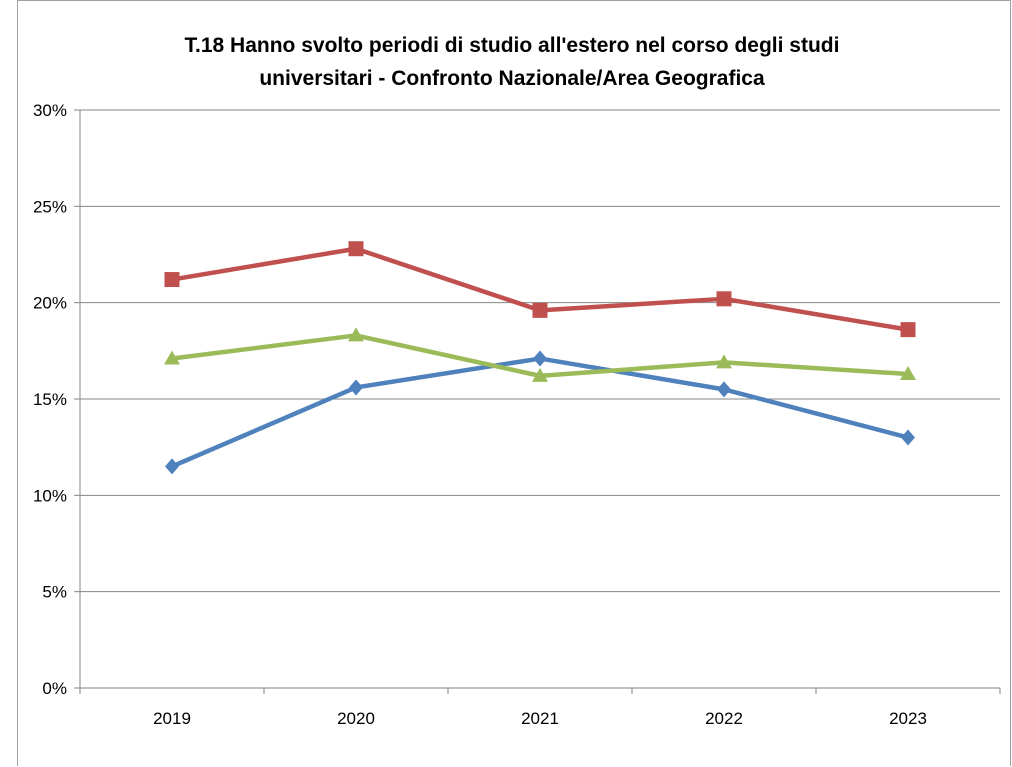 The image size is (1012, 767). Describe the element at coordinates (908, 718) in the screenshot. I see `x-tick-label: 2023` at that location.